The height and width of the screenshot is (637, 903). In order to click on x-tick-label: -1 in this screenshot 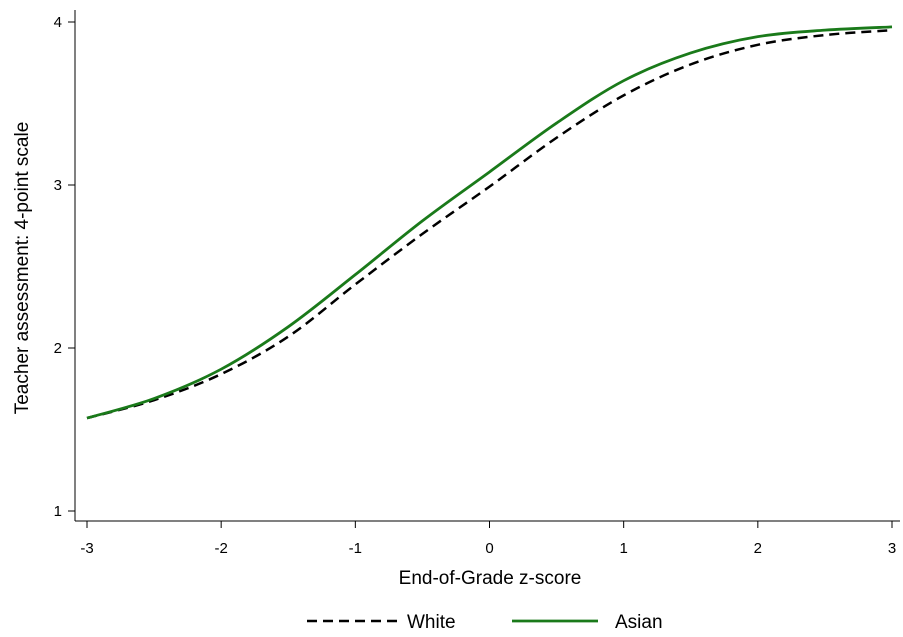, I will do `click(355, 548)`.